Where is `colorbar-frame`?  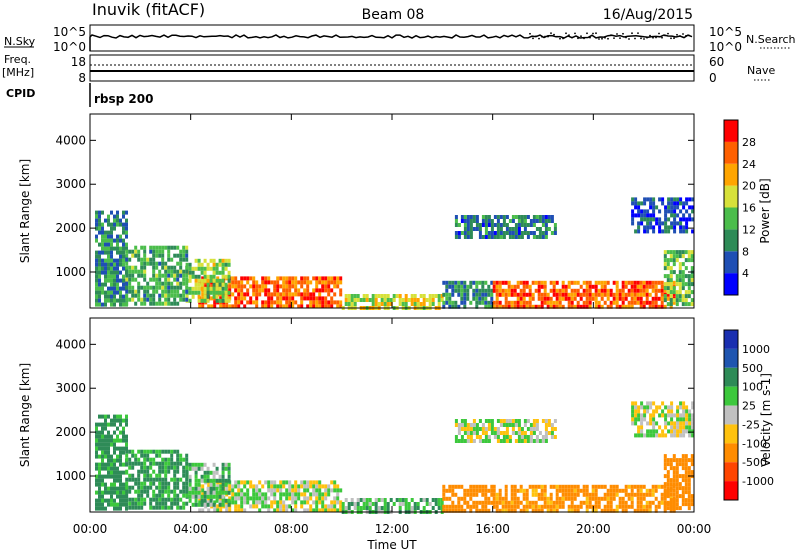 colorbar-frame is located at coordinates (731, 415).